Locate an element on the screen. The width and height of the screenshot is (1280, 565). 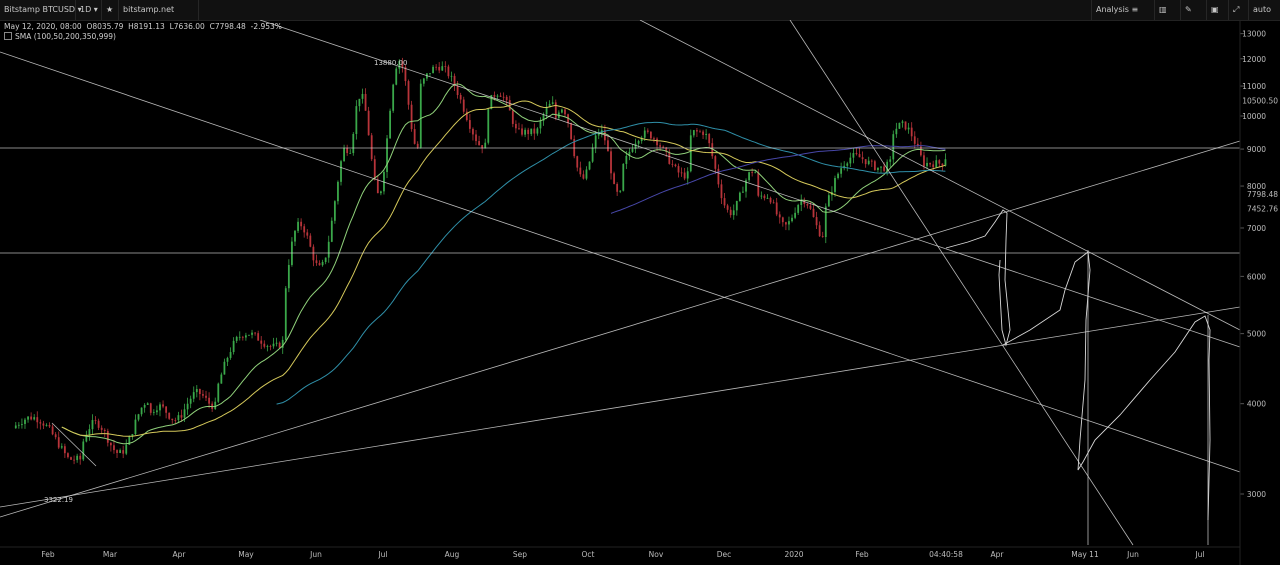
interval-selector: 1D ▾ is located at coordinates (89, 10).